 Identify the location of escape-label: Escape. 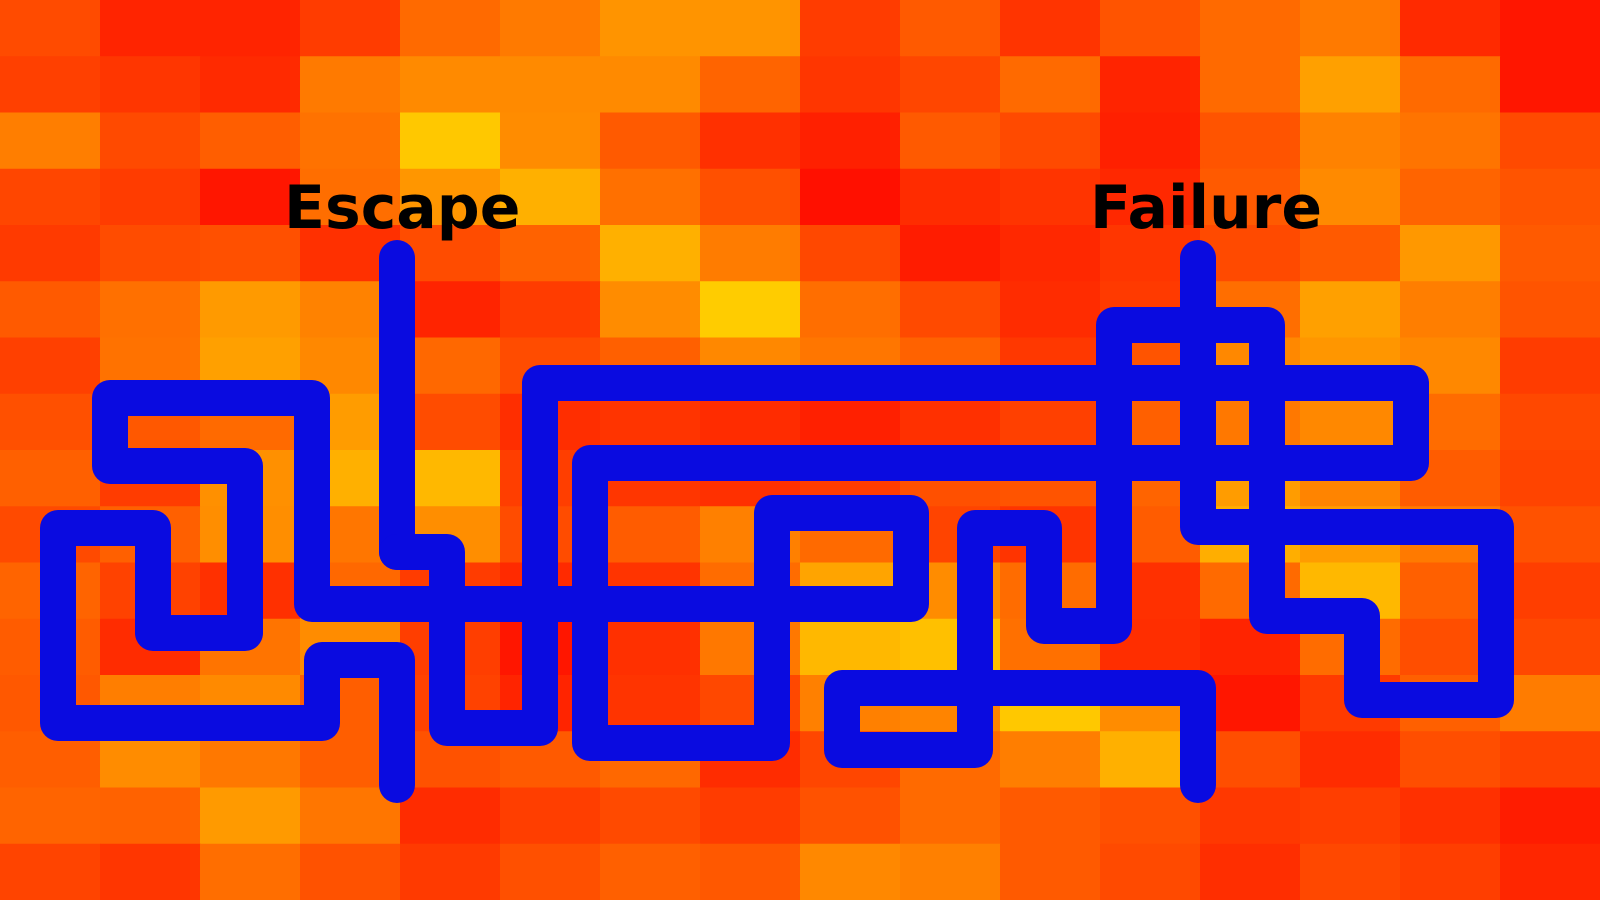
(402, 208).